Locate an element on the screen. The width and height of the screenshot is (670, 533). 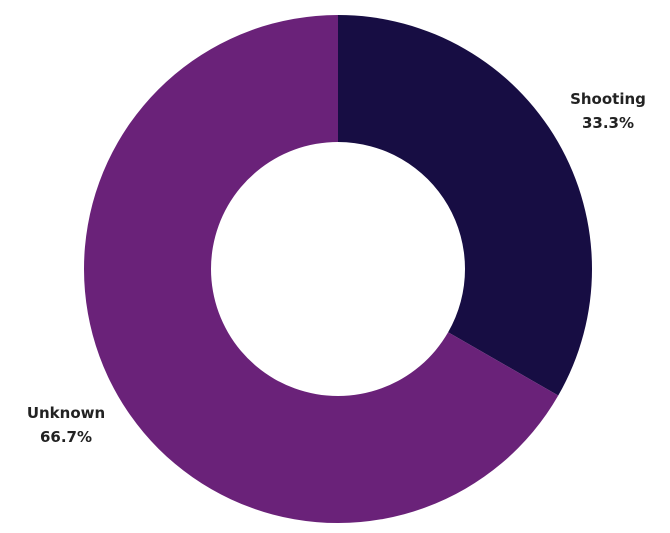
slice-value-shooting: 33.3% is located at coordinates (608, 123).